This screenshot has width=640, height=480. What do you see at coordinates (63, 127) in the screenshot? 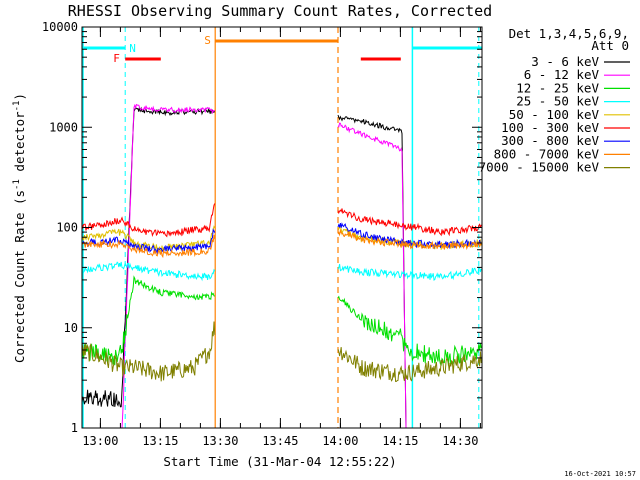
I see `y-tick-label: 1000` at bounding box center [63, 127].